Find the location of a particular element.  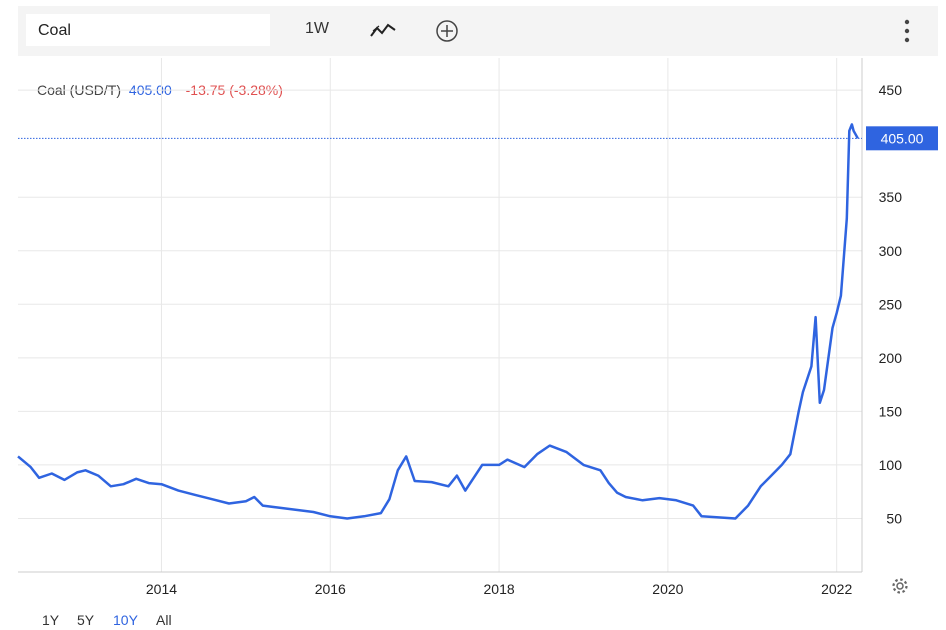

vertical-dots-icon is located at coordinates (907, 31).